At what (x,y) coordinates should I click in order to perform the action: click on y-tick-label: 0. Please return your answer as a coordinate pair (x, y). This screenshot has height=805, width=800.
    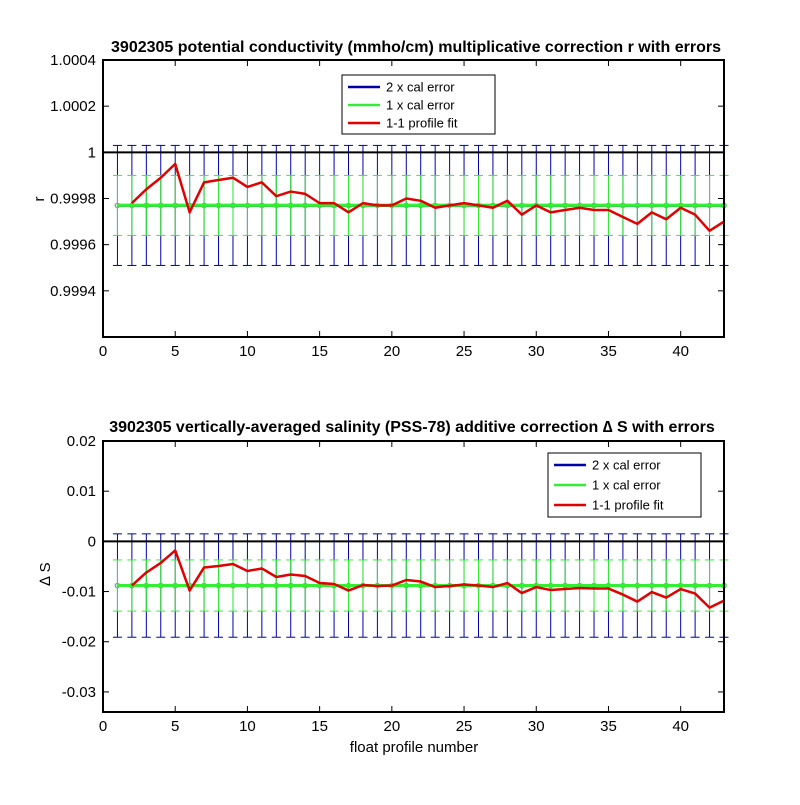
    Looking at the image, I should click on (92, 541).